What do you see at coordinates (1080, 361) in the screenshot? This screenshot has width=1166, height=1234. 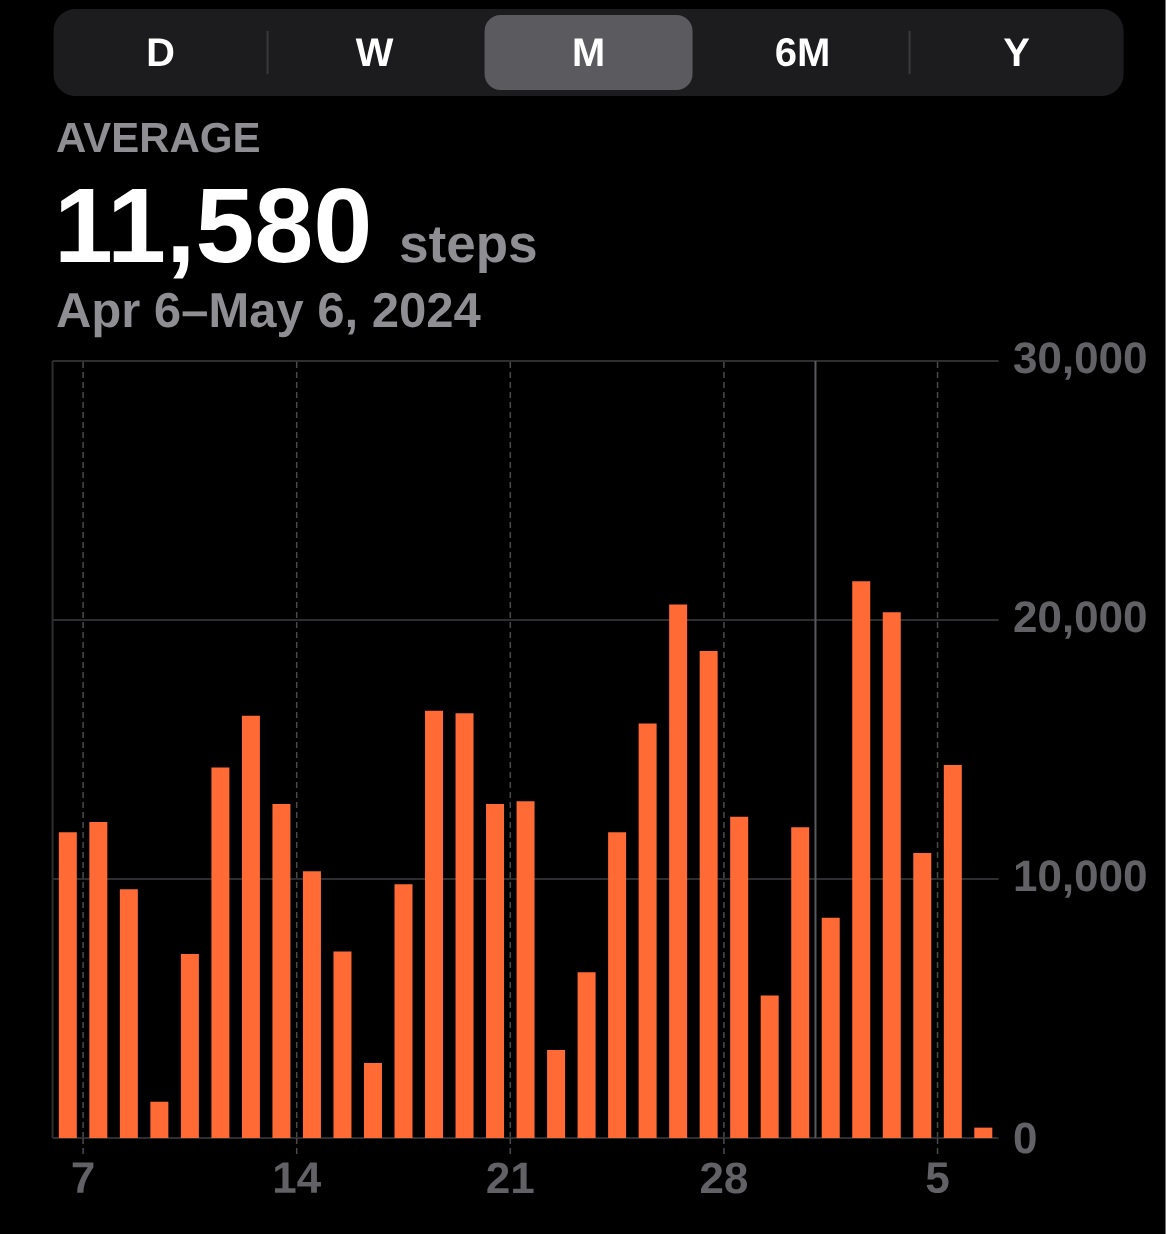 I see `y-tick-label: 30,000` at bounding box center [1080, 361].